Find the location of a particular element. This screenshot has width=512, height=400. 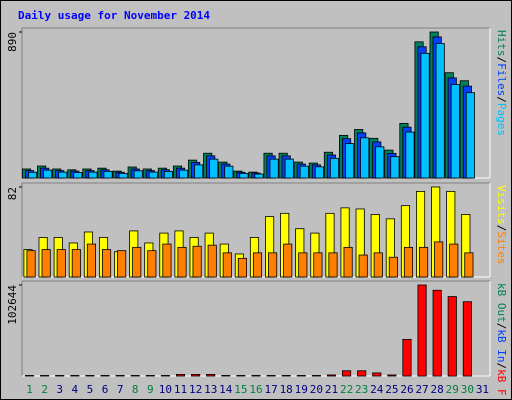

x-tick-label: 31 is located at coordinates (482, 389).